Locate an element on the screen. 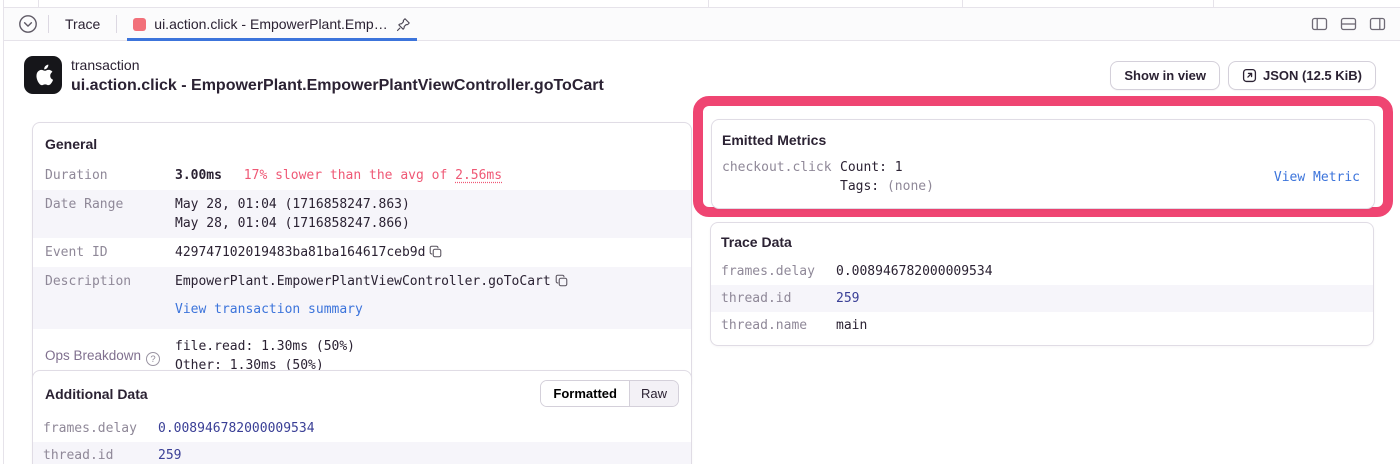  collapse-drawer-button is located at coordinates (28, 24).